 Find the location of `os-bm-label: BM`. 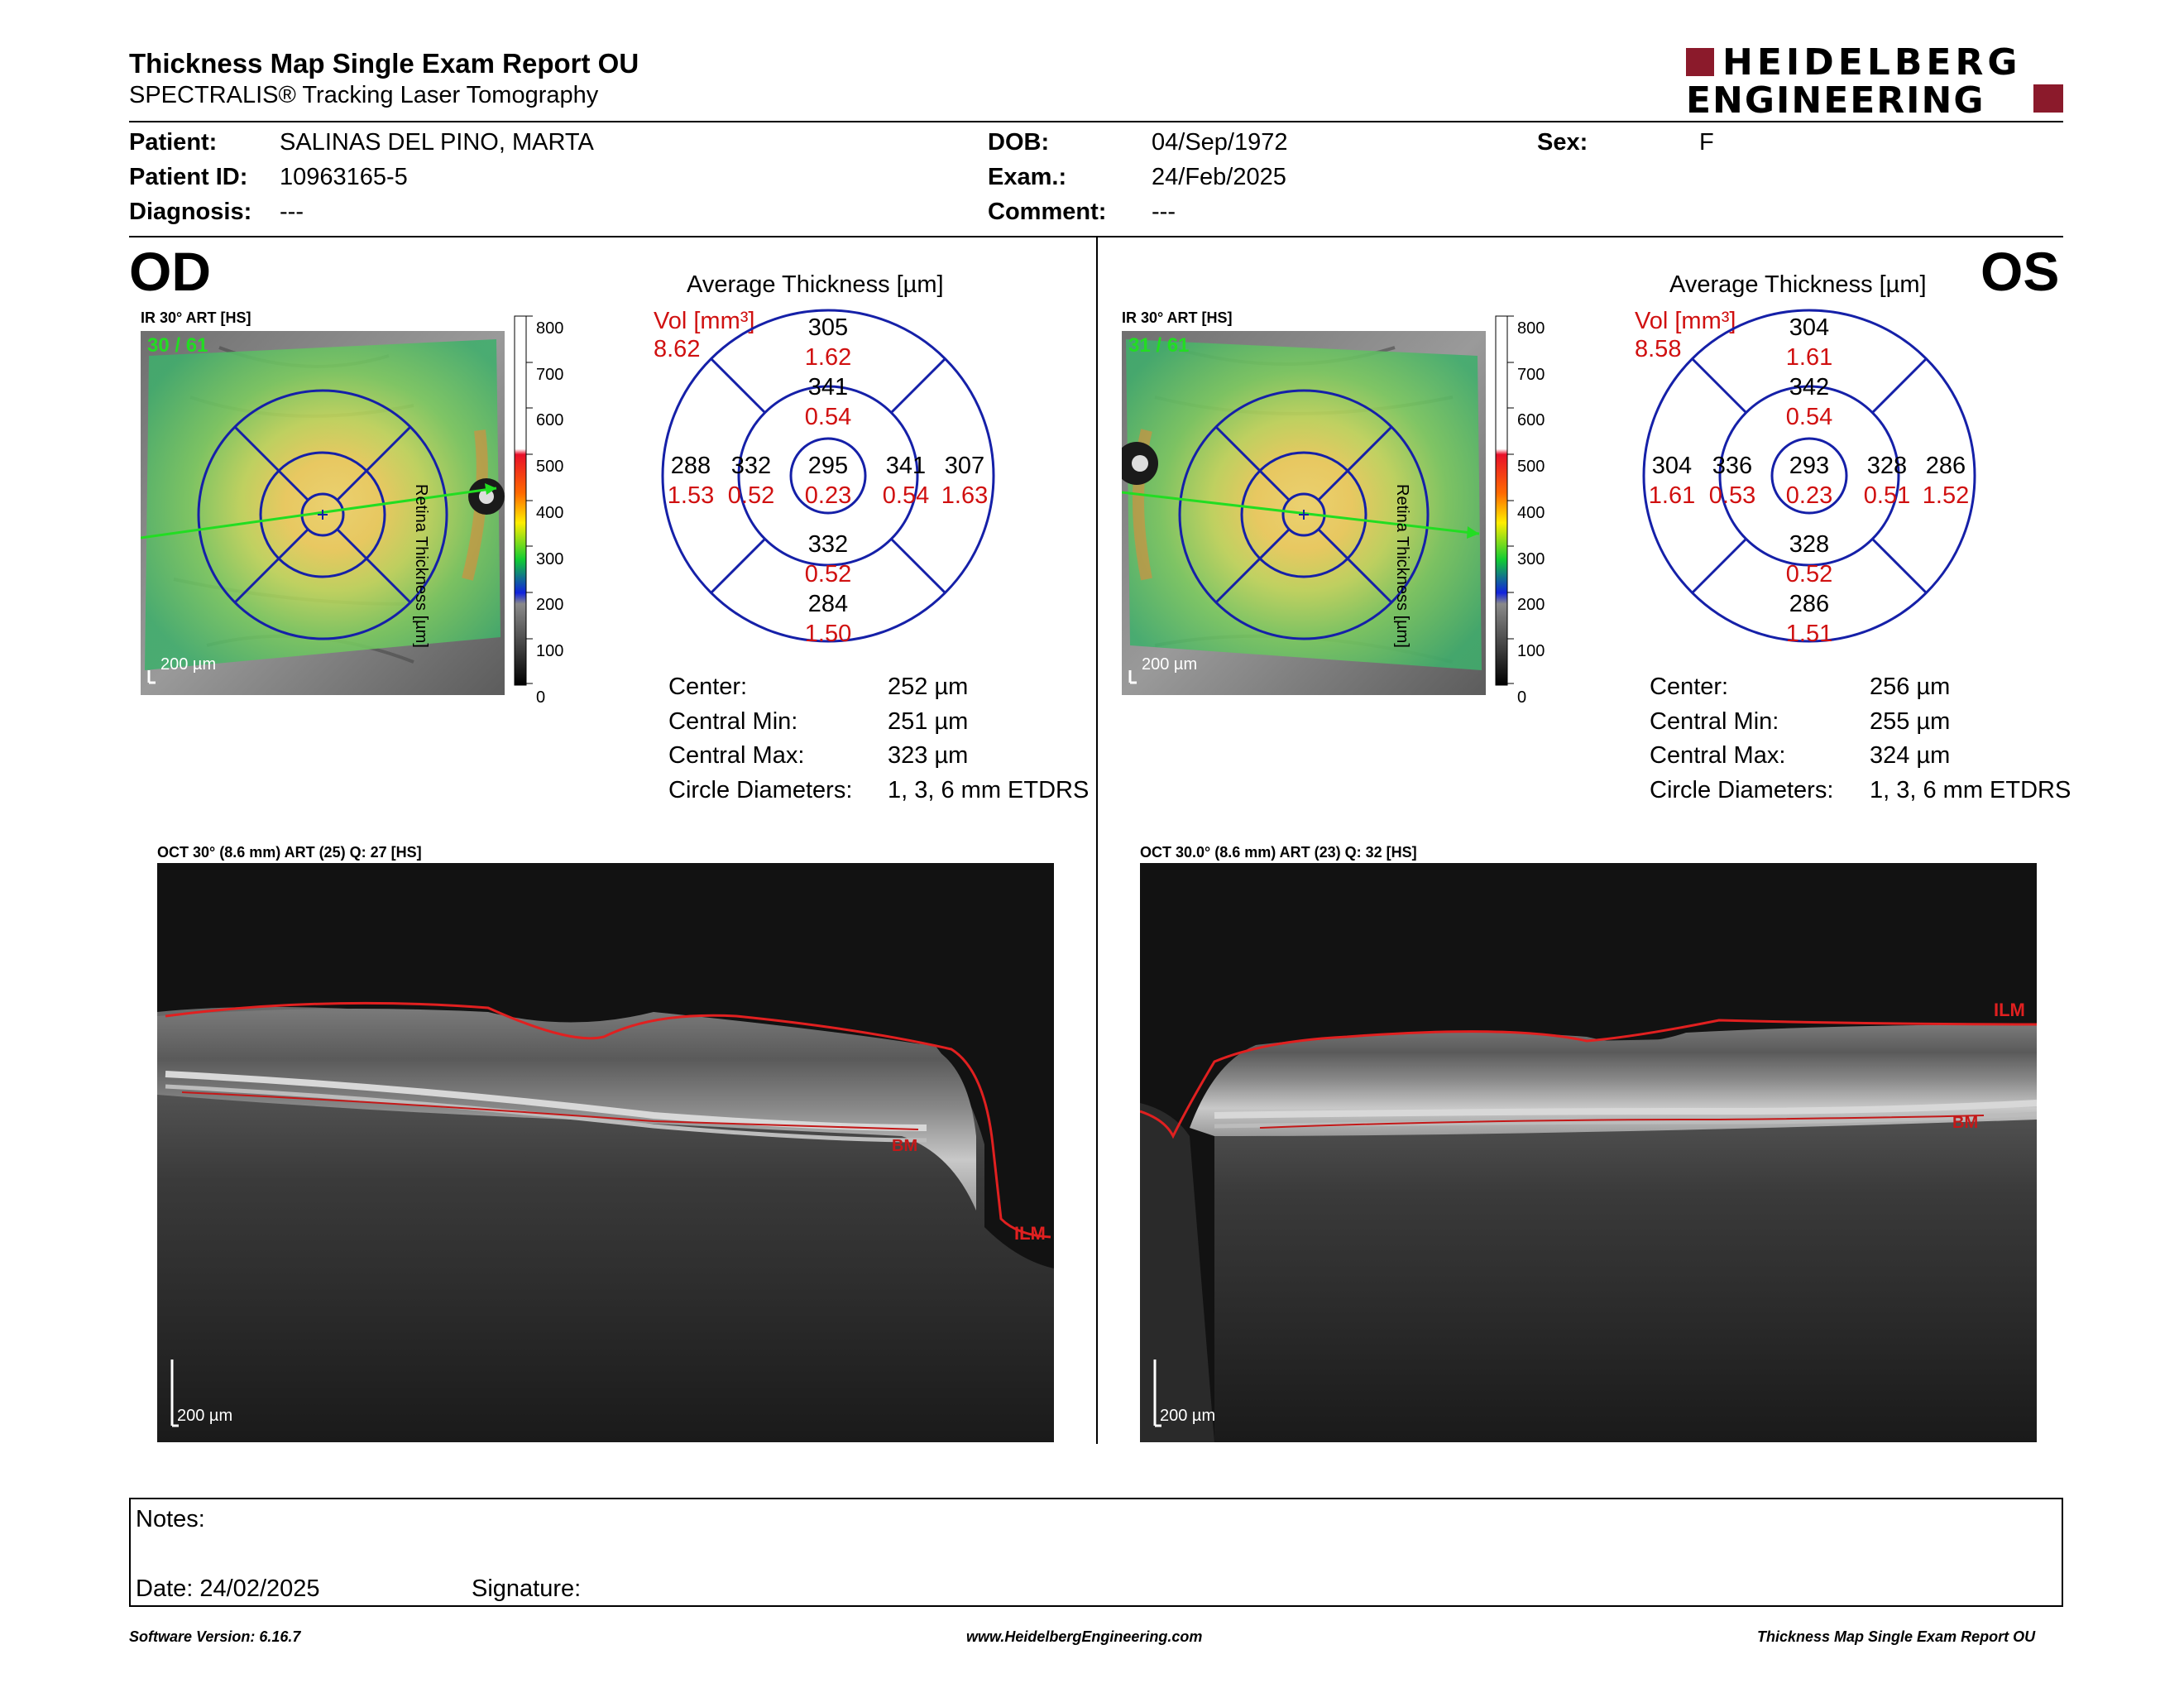

os-bm-label: BM is located at coordinates (1965, 1123).